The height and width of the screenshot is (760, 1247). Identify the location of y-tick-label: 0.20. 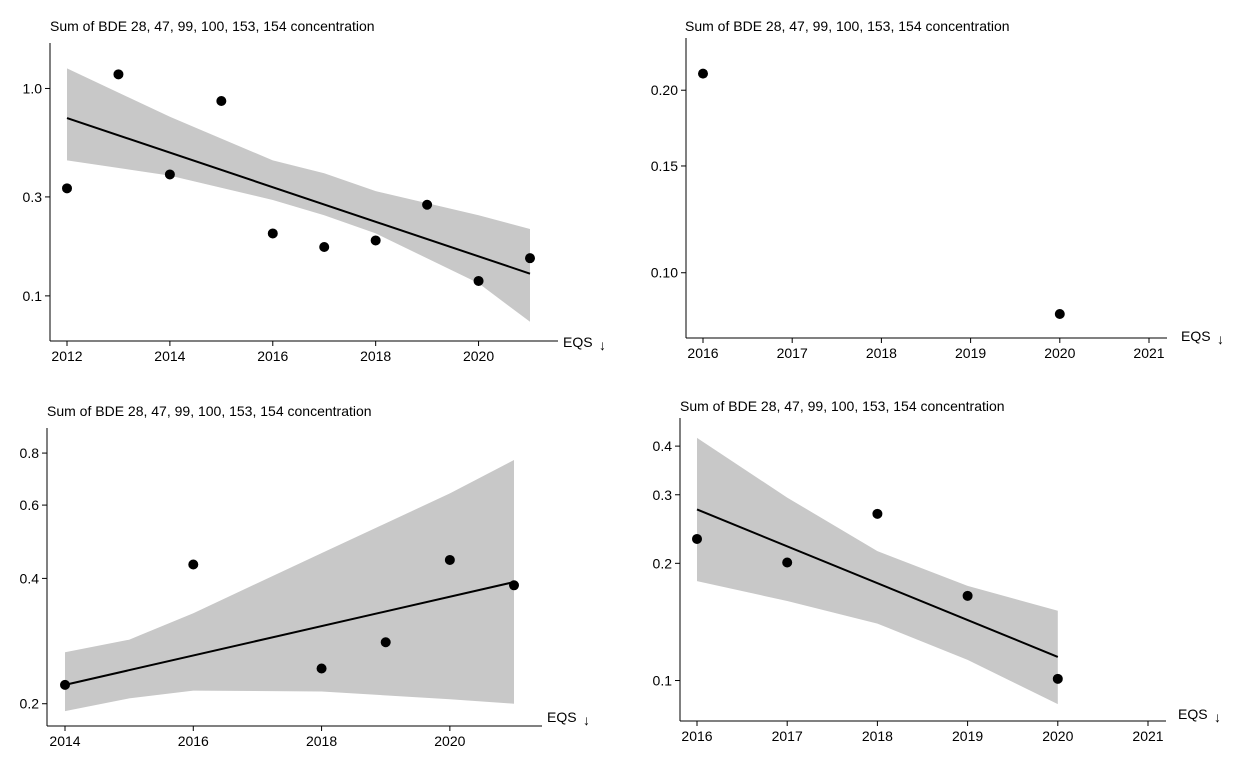
(664, 90).